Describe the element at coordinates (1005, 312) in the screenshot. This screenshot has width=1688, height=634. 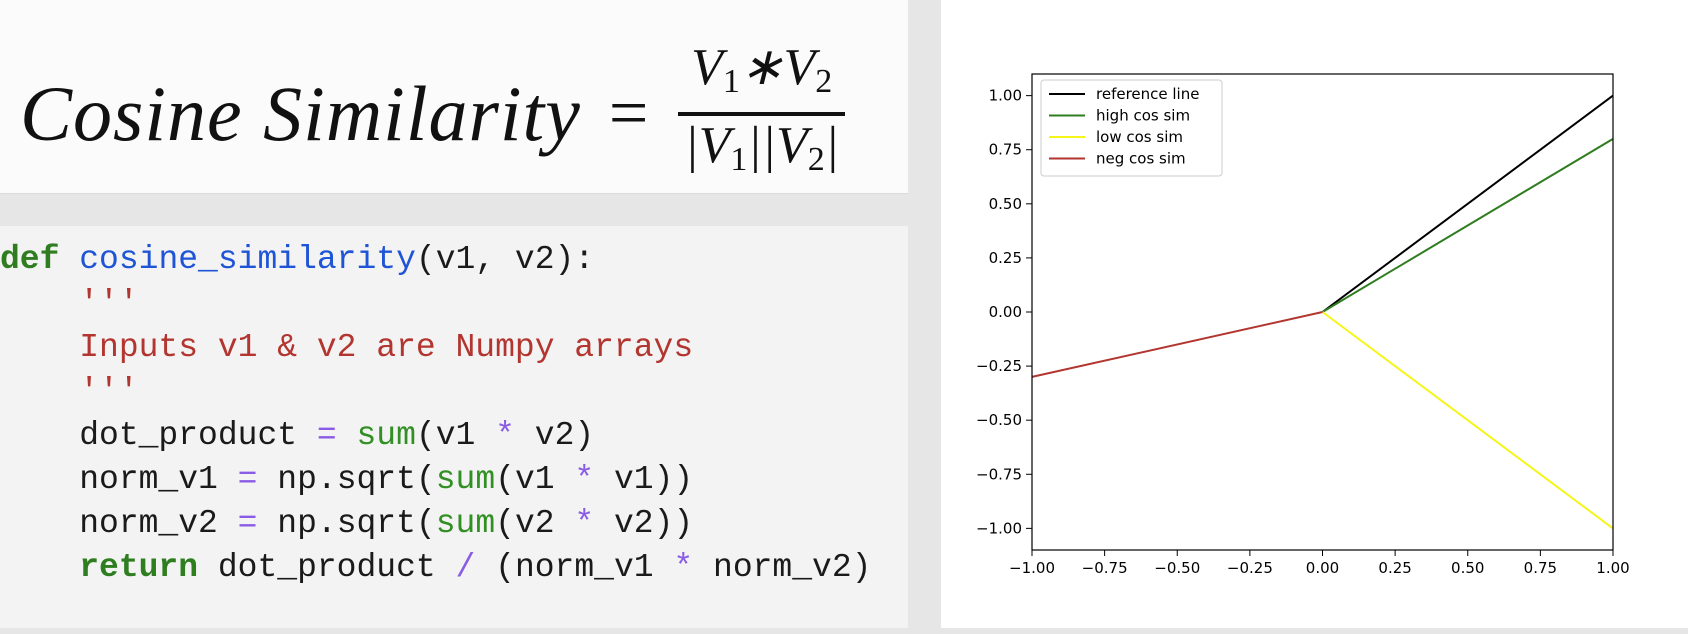
I see `y-tick-label: 0.00` at that location.